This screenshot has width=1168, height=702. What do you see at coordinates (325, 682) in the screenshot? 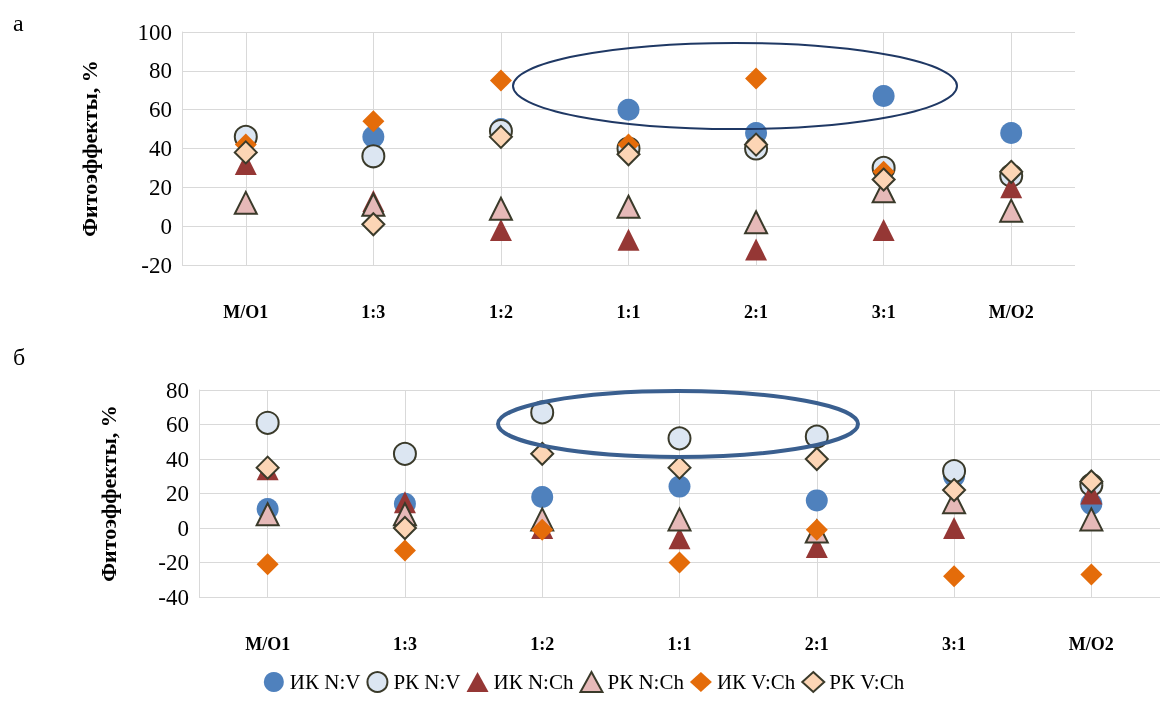
I see `legend-label: ИК N:V` at bounding box center [325, 682].